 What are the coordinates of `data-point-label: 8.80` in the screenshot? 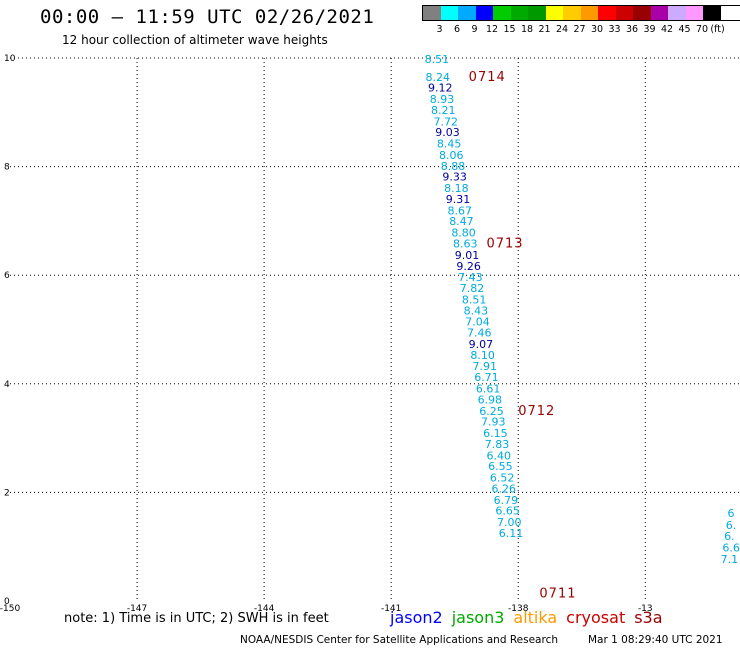 It's located at (463, 233).